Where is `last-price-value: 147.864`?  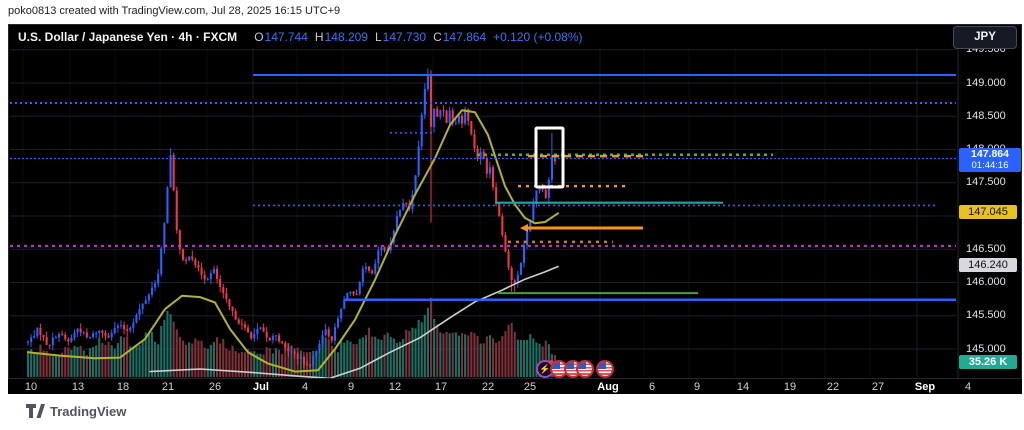 last-price-value: 147.864 is located at coordinates (990, 153).